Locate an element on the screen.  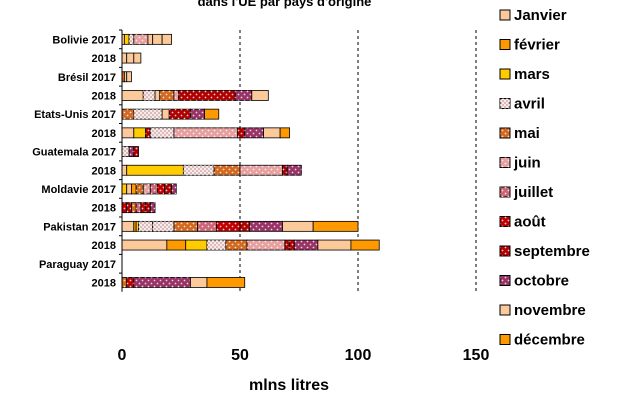
legend-label: Janvier is located at coordinates (540, 15).